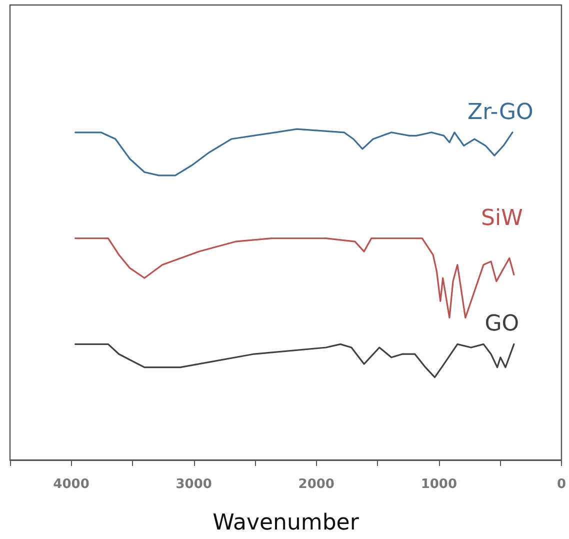 This screenshot has width=569, height=539. I want to click on x-tick-label: 1000, so click(439, 484).